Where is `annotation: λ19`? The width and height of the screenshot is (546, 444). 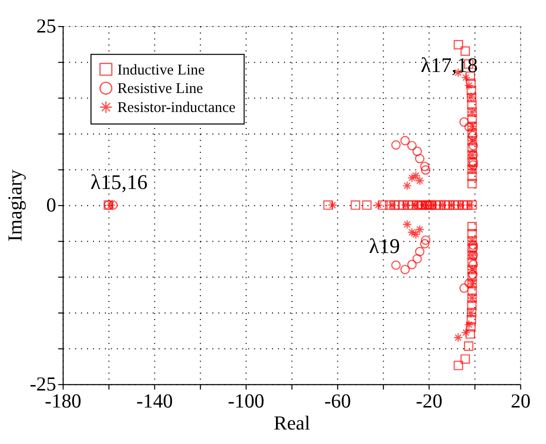 annotation: λ19 is located at coordinates (384, 246).